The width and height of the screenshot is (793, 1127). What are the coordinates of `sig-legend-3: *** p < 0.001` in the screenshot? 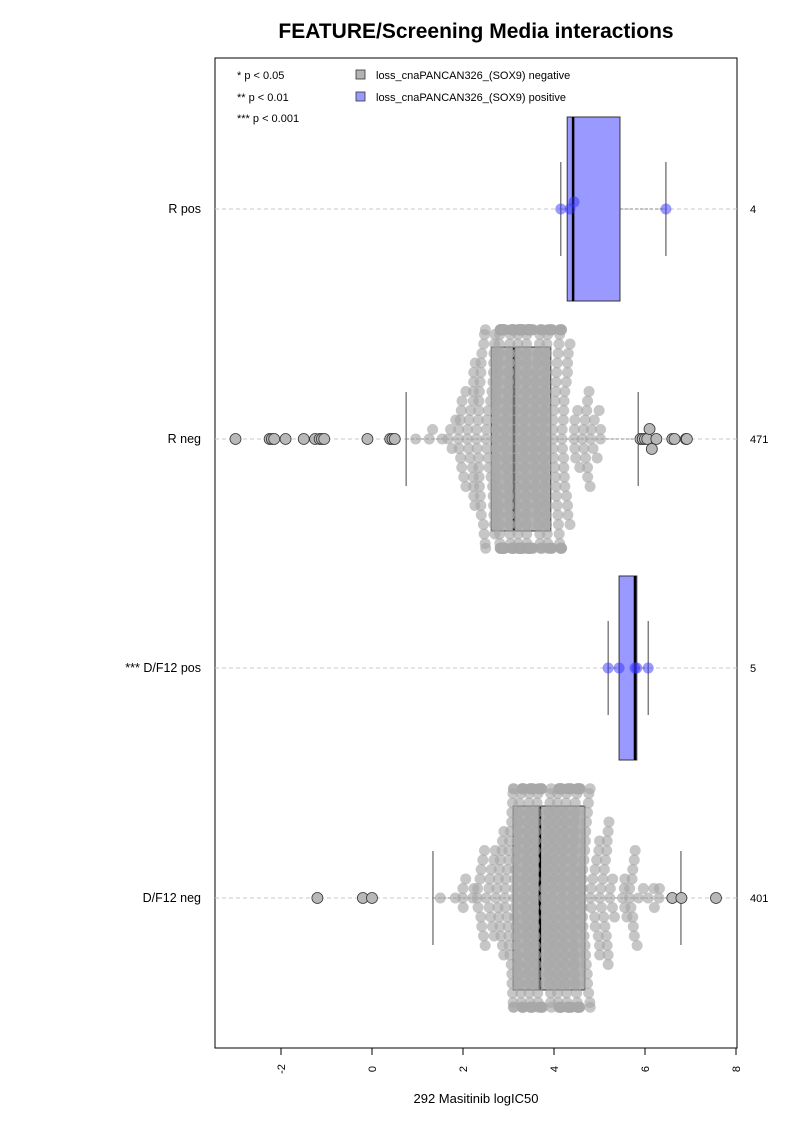 It's located at (268, 119).